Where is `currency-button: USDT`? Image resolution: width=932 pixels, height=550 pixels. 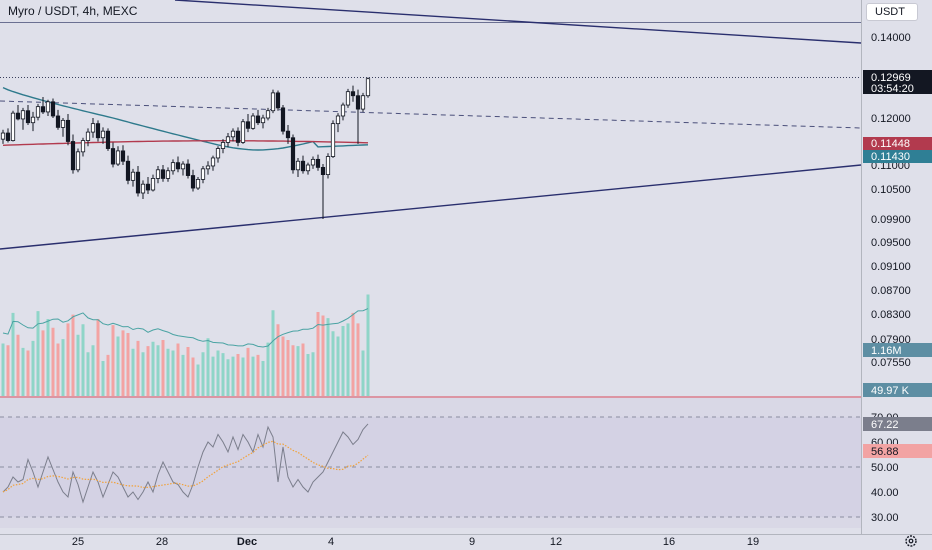 currency-button: USDT is located at coordinates (892, 12).